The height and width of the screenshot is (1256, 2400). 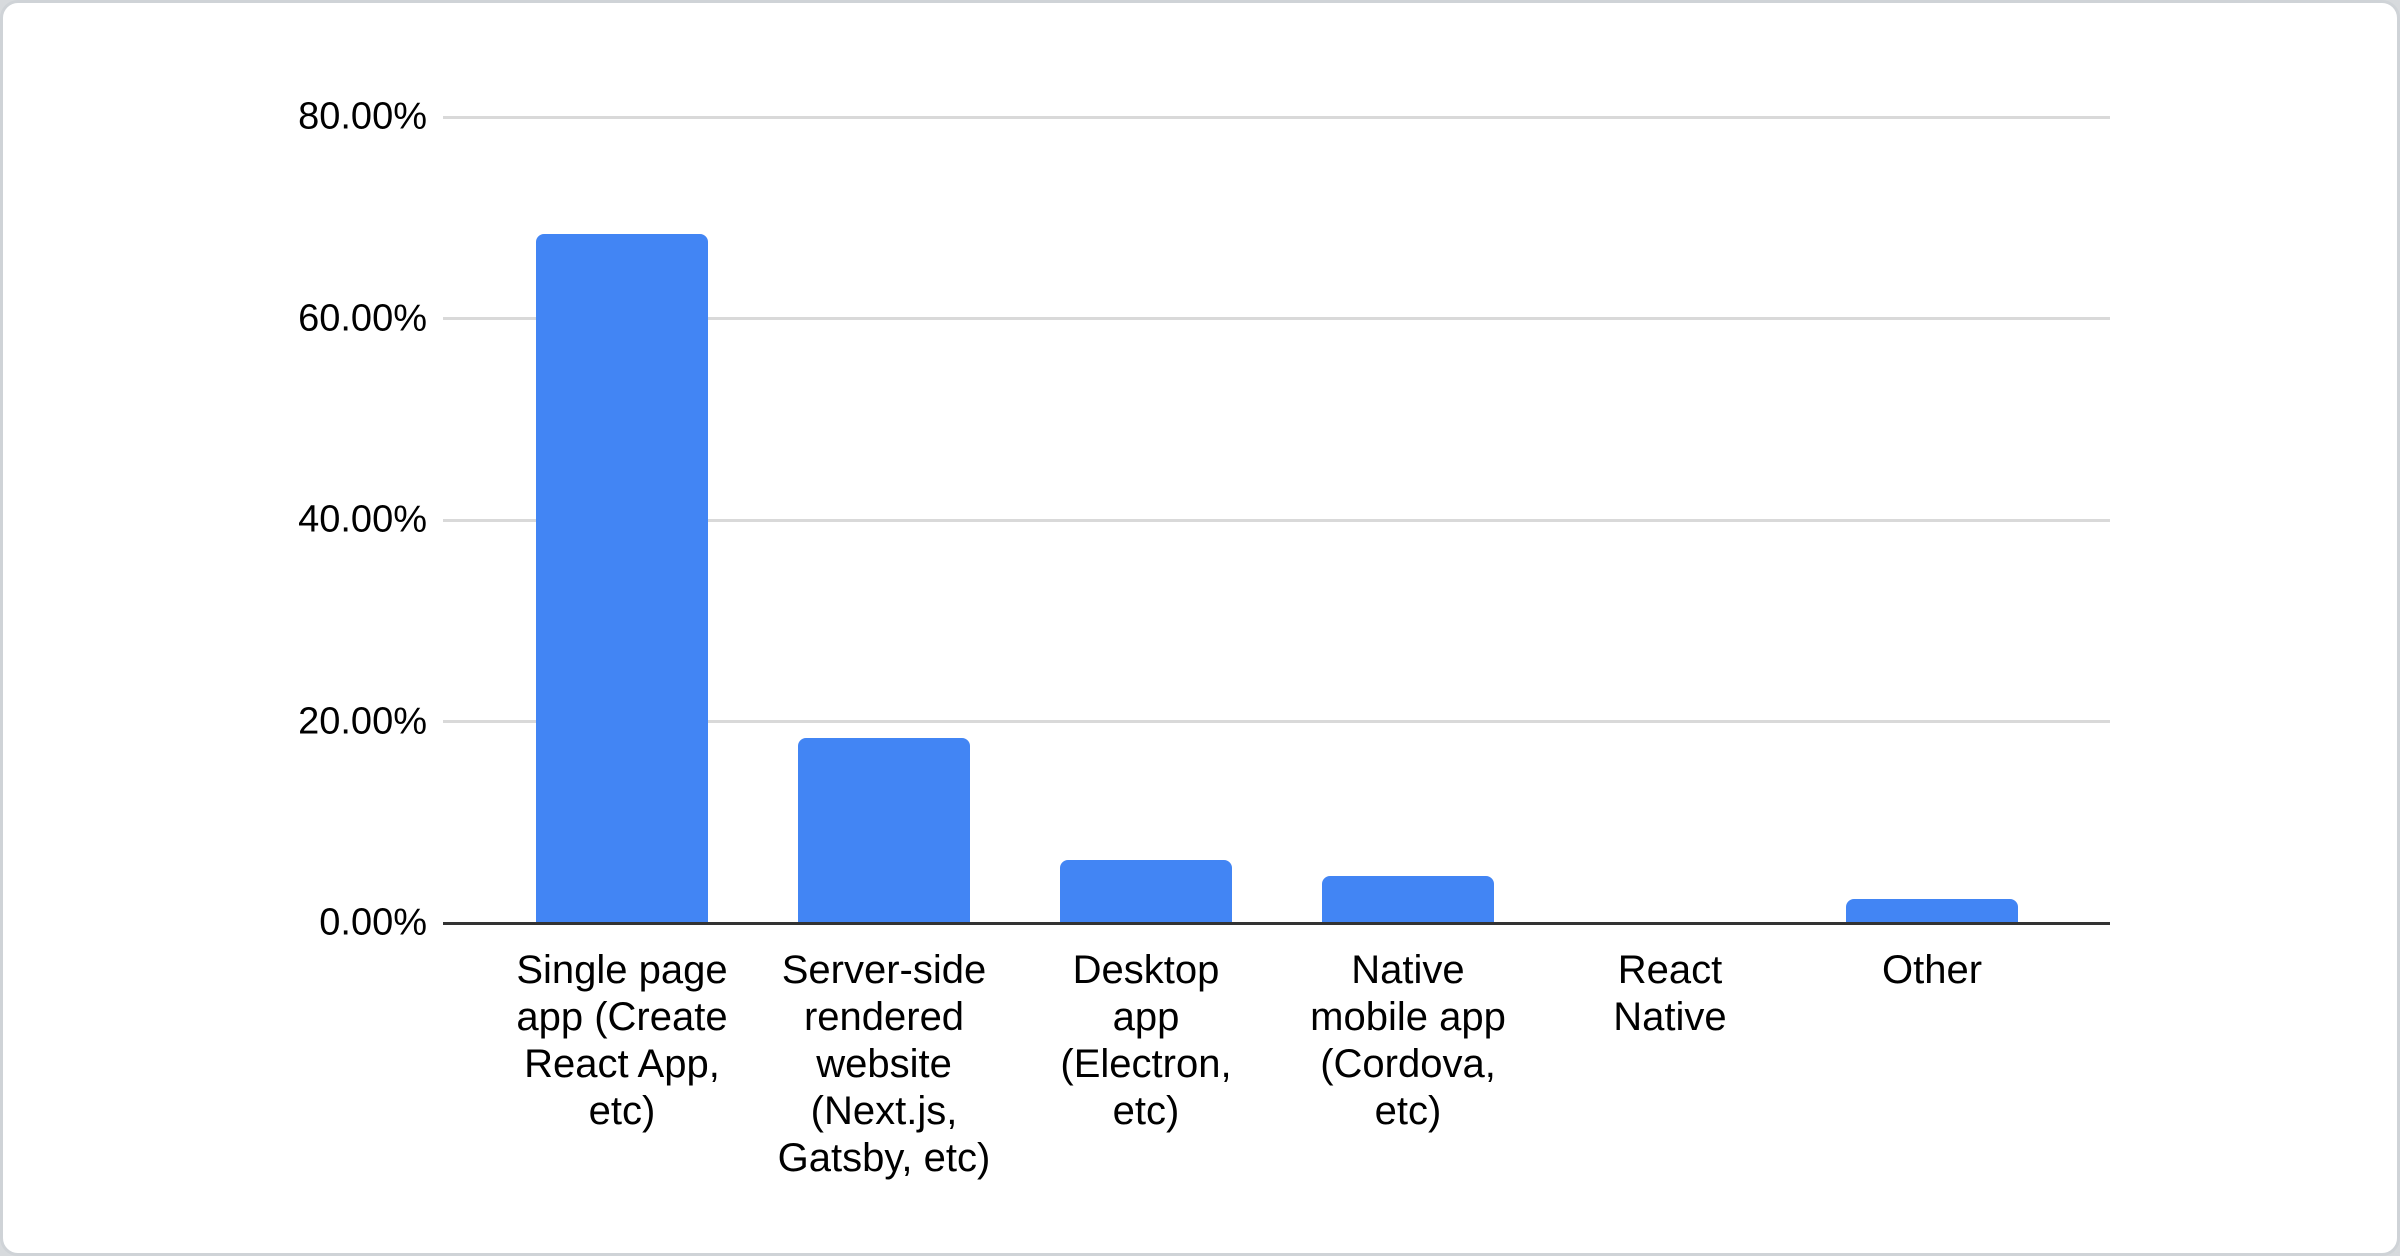 What do you see at coordinates (1276, 923) in the screenshot?
I see `x-axis-baseline` at bounding box center [1276, 923].